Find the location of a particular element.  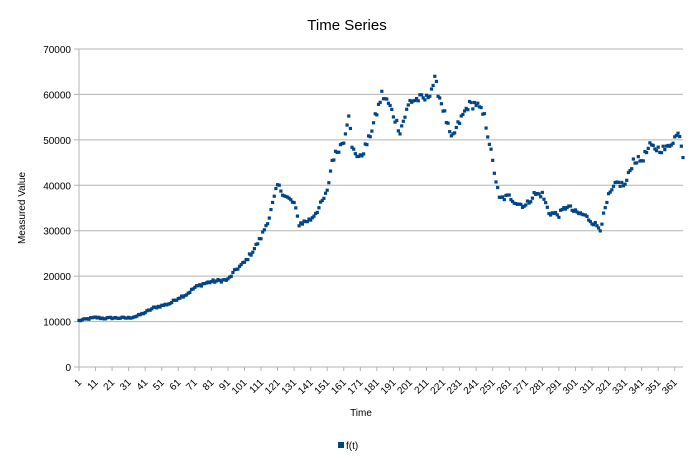

x-tick-label: 361 is located at coordinates (670, 387).